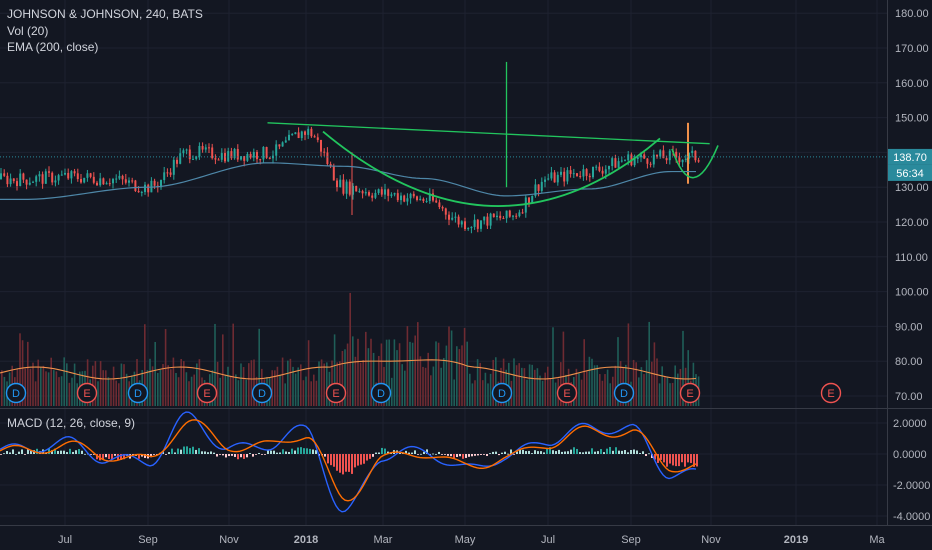 The height and width of the screenshot is (550, 932). Describe the element at coordinates (912, 223) in the screenshot. I see `price-tick-label: 120.00` at that location.